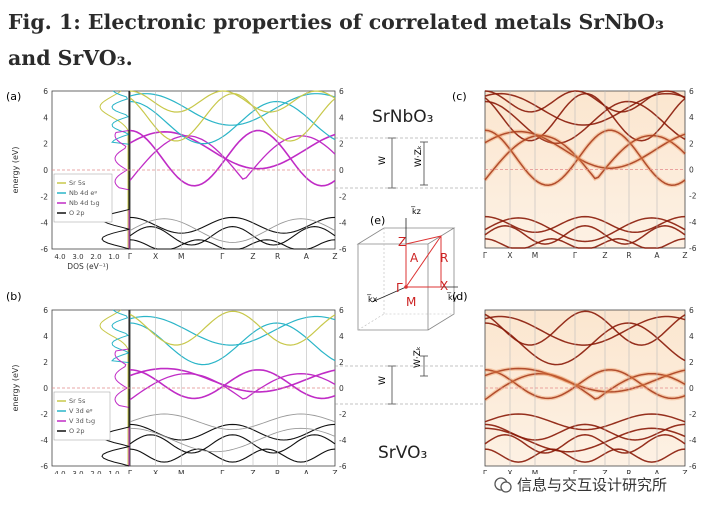 The width and height of the screenshot is (720, 513). I want to click on legend-a-item: O 2p, so click(76, 213).